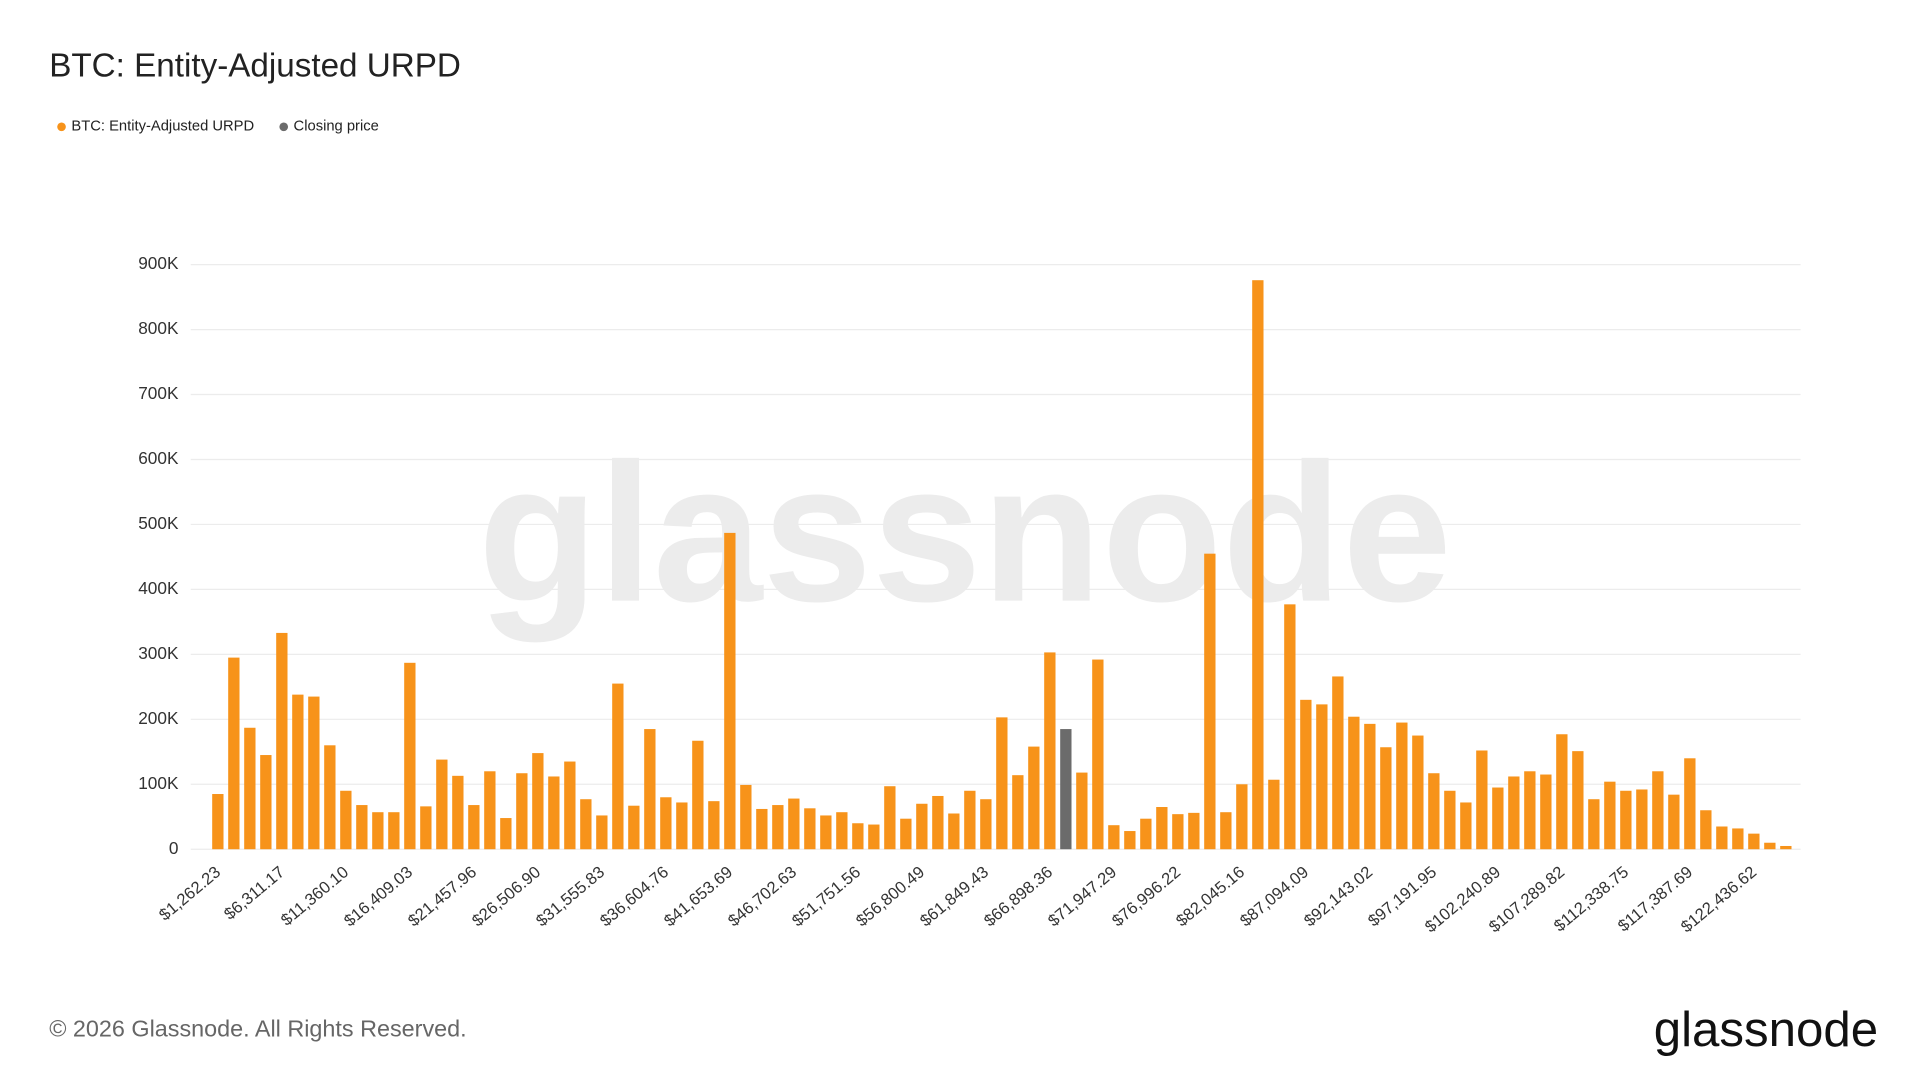  I want to click on footer: © 2026 Glassnode. All Rights Reserved., so click(257, 1028).